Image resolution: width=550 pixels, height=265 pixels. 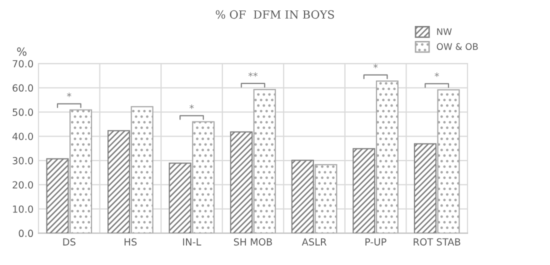 What do you see at coordinates (457, 46) in the screenshot?
I see `legend-label: OW & OB` at bounding box center [457, 46].